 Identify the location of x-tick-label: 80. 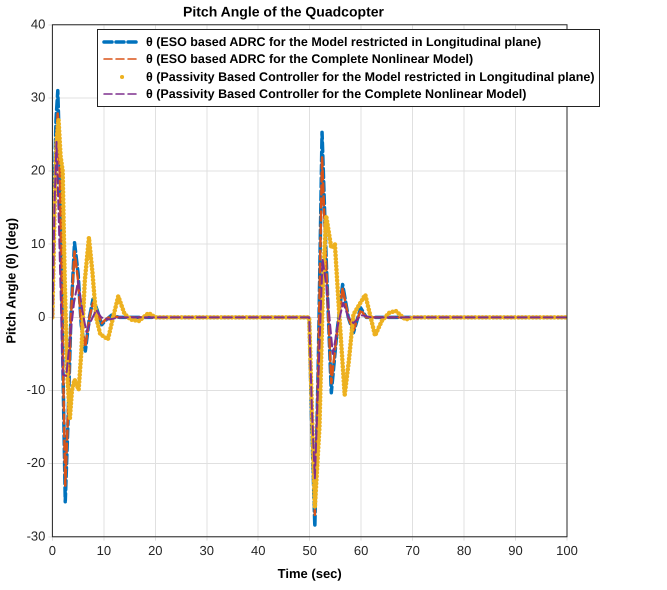
(464, 550).